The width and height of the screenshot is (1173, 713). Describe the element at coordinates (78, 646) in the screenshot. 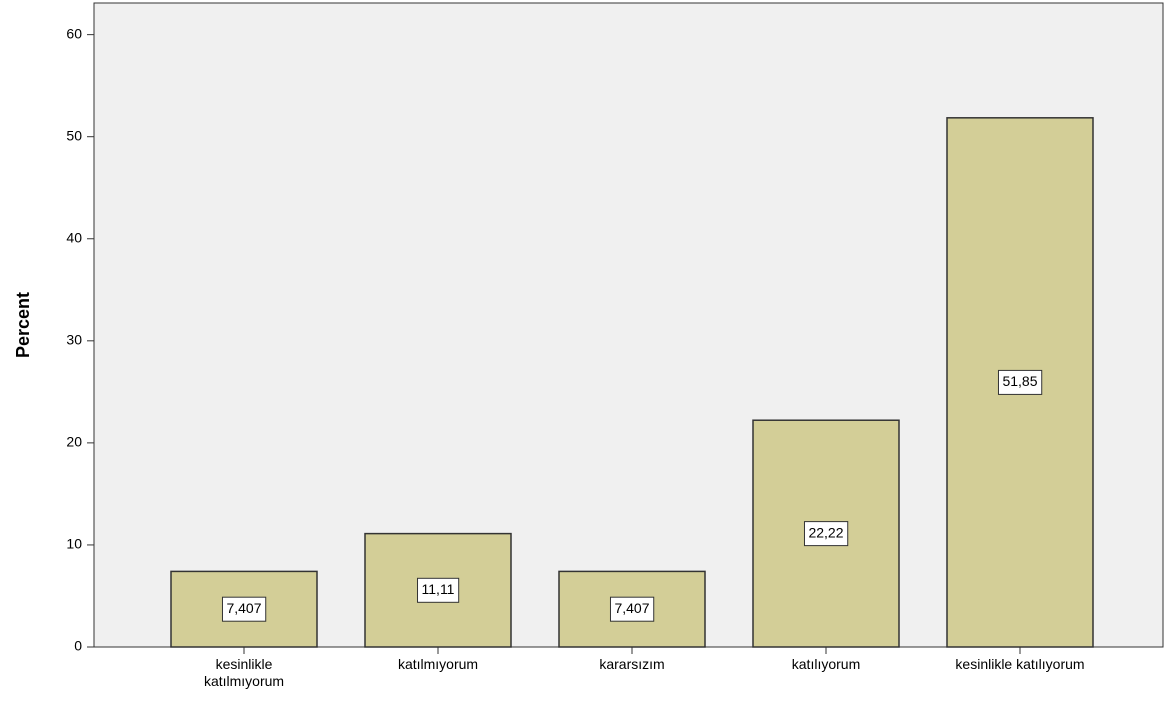

I see `y-tick-label: 0` at that location.